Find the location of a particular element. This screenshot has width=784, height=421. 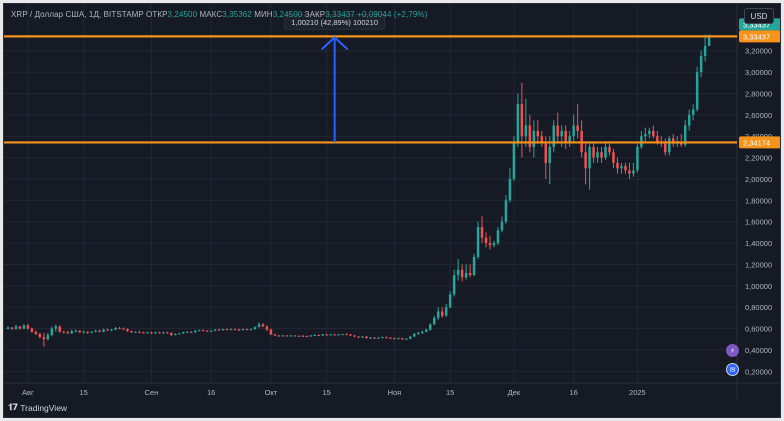

y-tick-label: 0,60000 is located at coordinates (758, 329).